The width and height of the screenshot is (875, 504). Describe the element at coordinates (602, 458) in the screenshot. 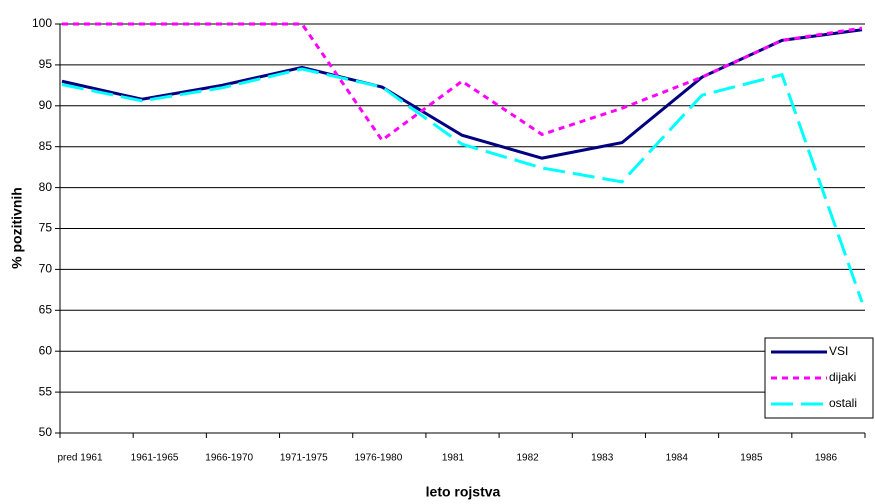

I see `x-tick-label: 1983` at that location.